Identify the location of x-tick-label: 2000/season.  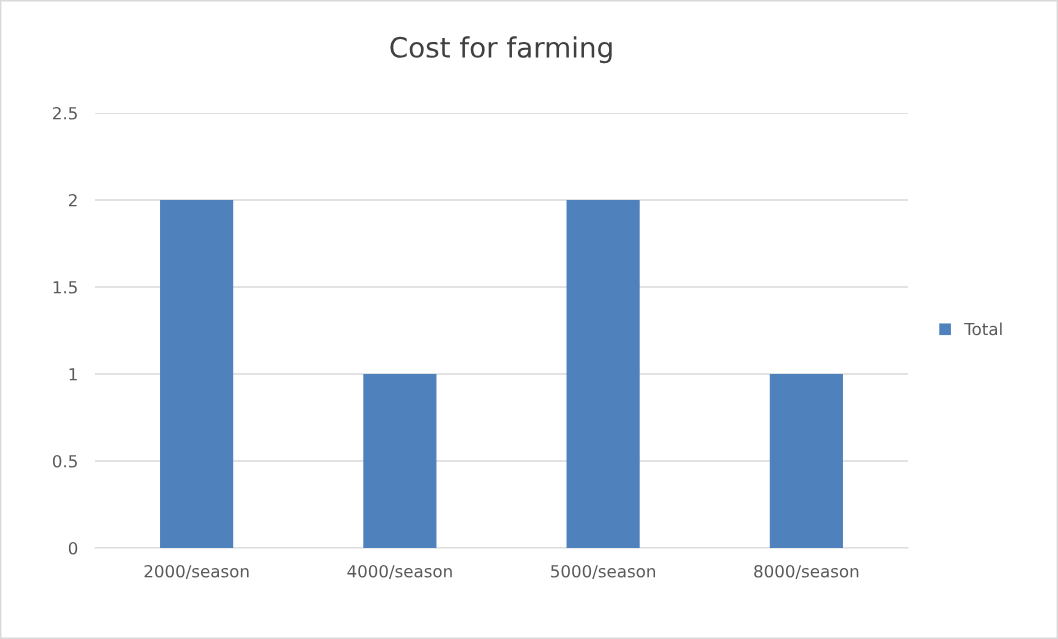
(196, 571).